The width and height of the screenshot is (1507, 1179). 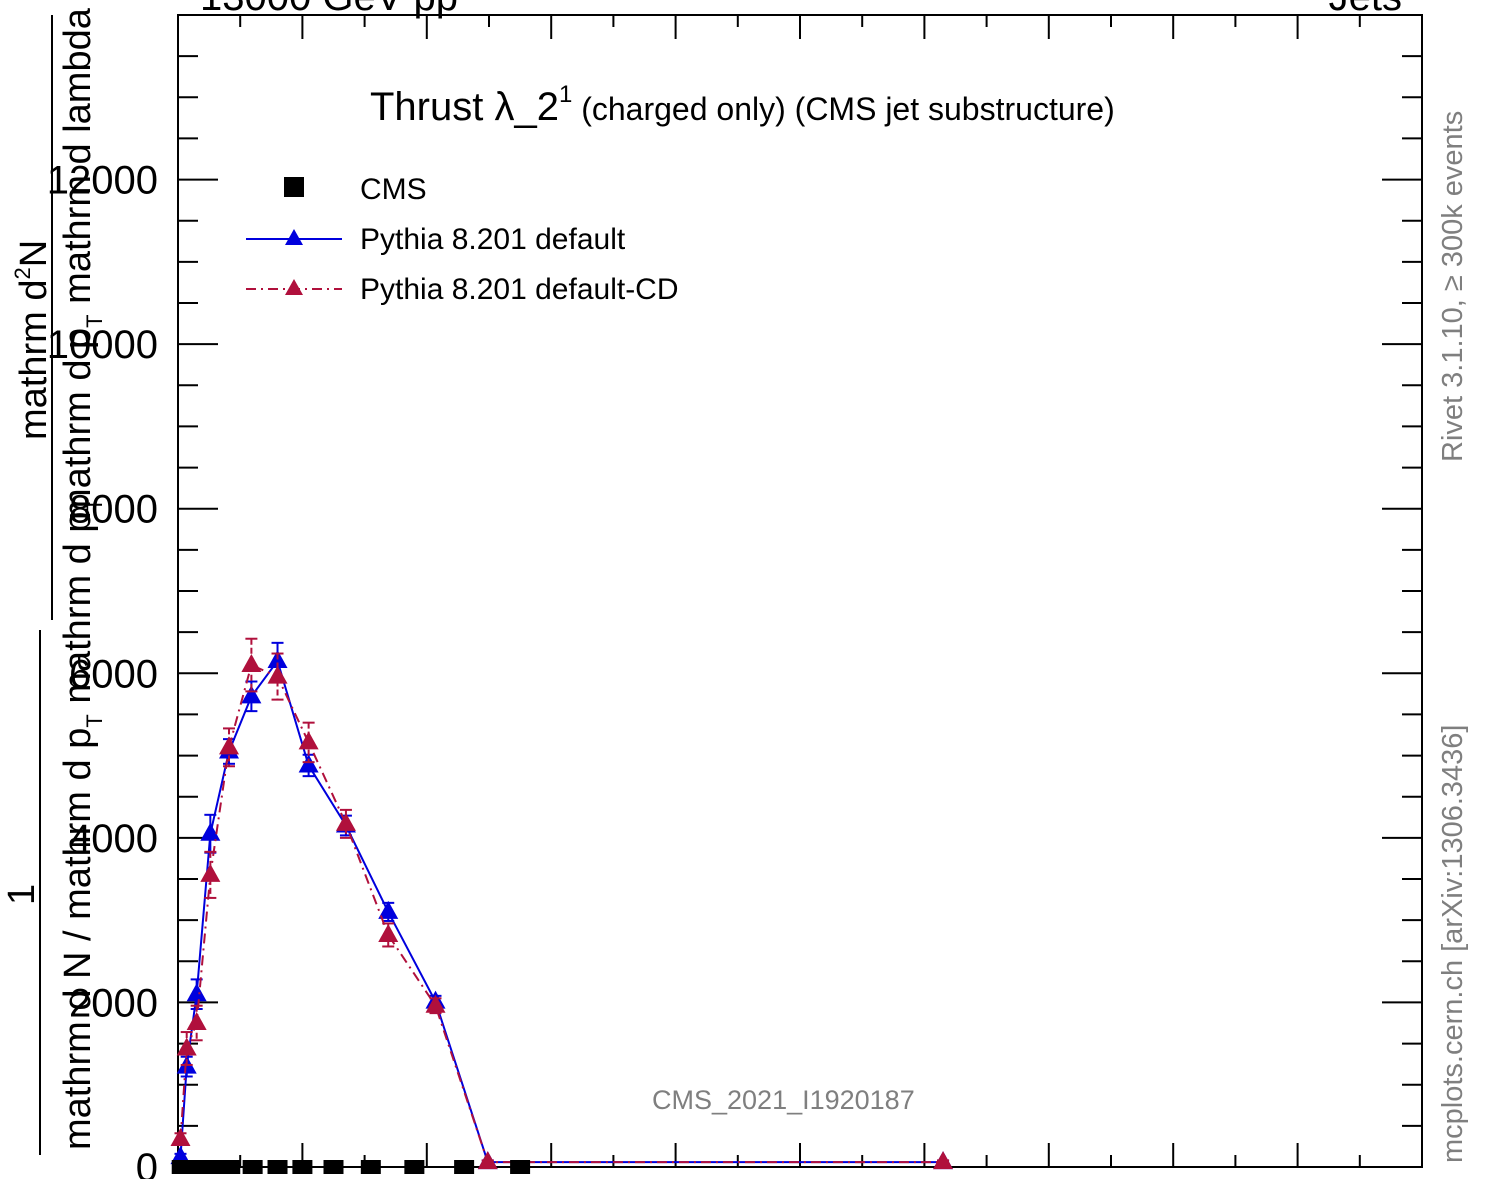 What do you see at coordinates (1365, 9) in the screenshot?
I see `header-right: Jets` at bounding box center [1365, 9].